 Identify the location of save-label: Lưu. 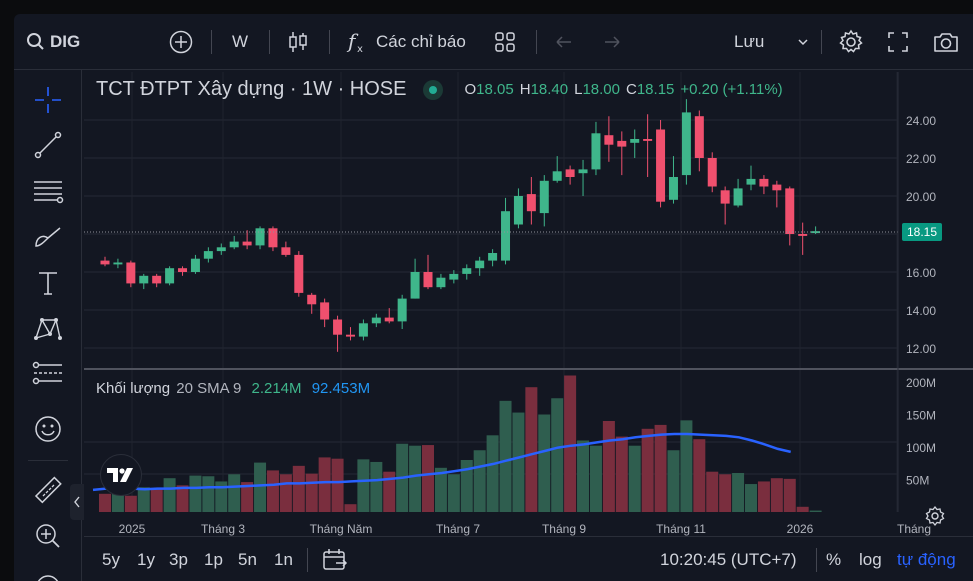
(749, 41).